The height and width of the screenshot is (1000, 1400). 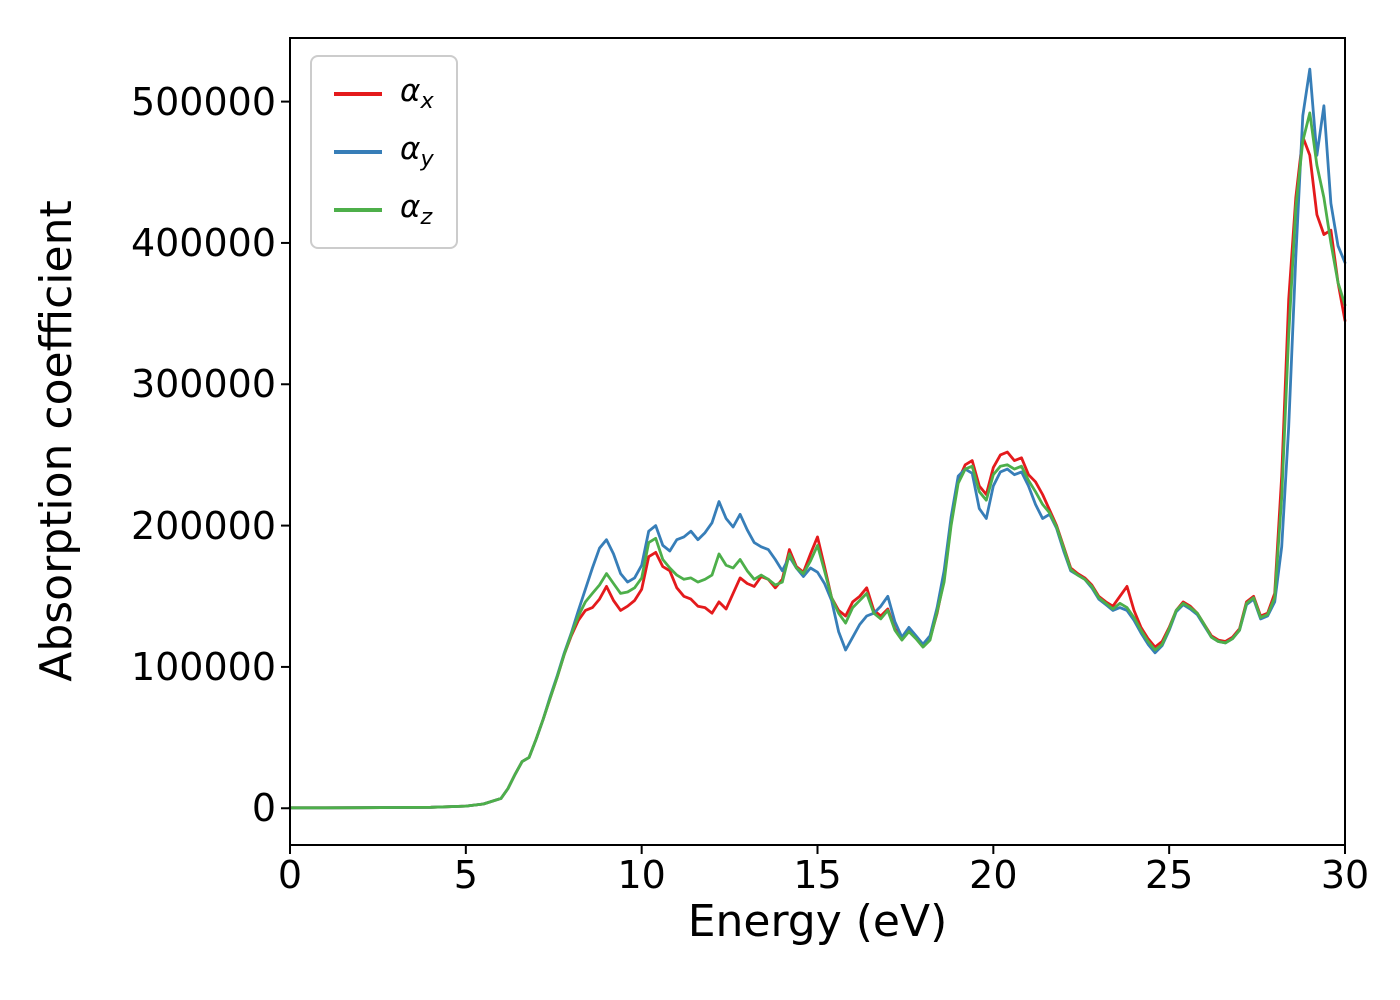 What do you see at coordinates (465, 875) in the screenshot?
I see `x-tick-label: 5` at bounding box center [465, 875].